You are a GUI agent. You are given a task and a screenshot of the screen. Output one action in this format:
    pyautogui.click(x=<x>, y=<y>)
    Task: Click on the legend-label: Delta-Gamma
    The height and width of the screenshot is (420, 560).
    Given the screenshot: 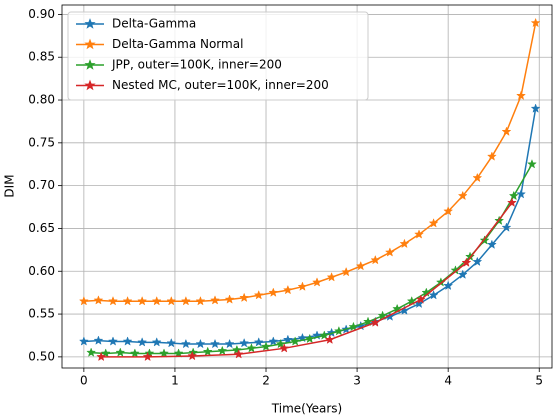 What is the action you would take?
    pyautogui.click(x=154, y=24)
    